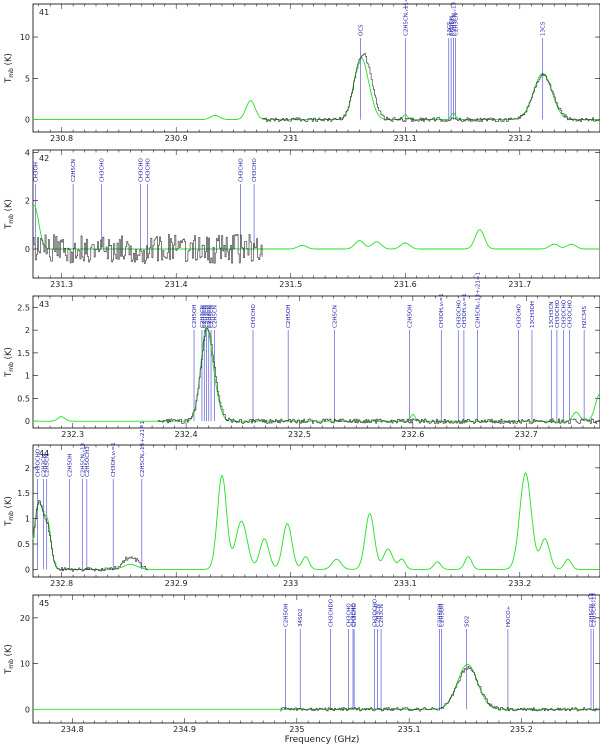  Describe the element at coordinates (509, 616) in the screenshot. I see `molecule-label: HOCO+` at that location.